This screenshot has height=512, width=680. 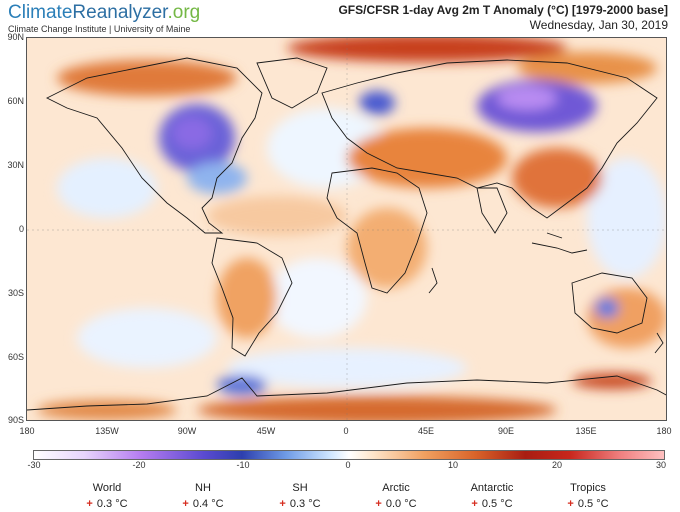 What do you see at coordinates (661, 465) in the screenshot?
I see `colorbar-tick-30: 30` at bounding box center [661, 465].